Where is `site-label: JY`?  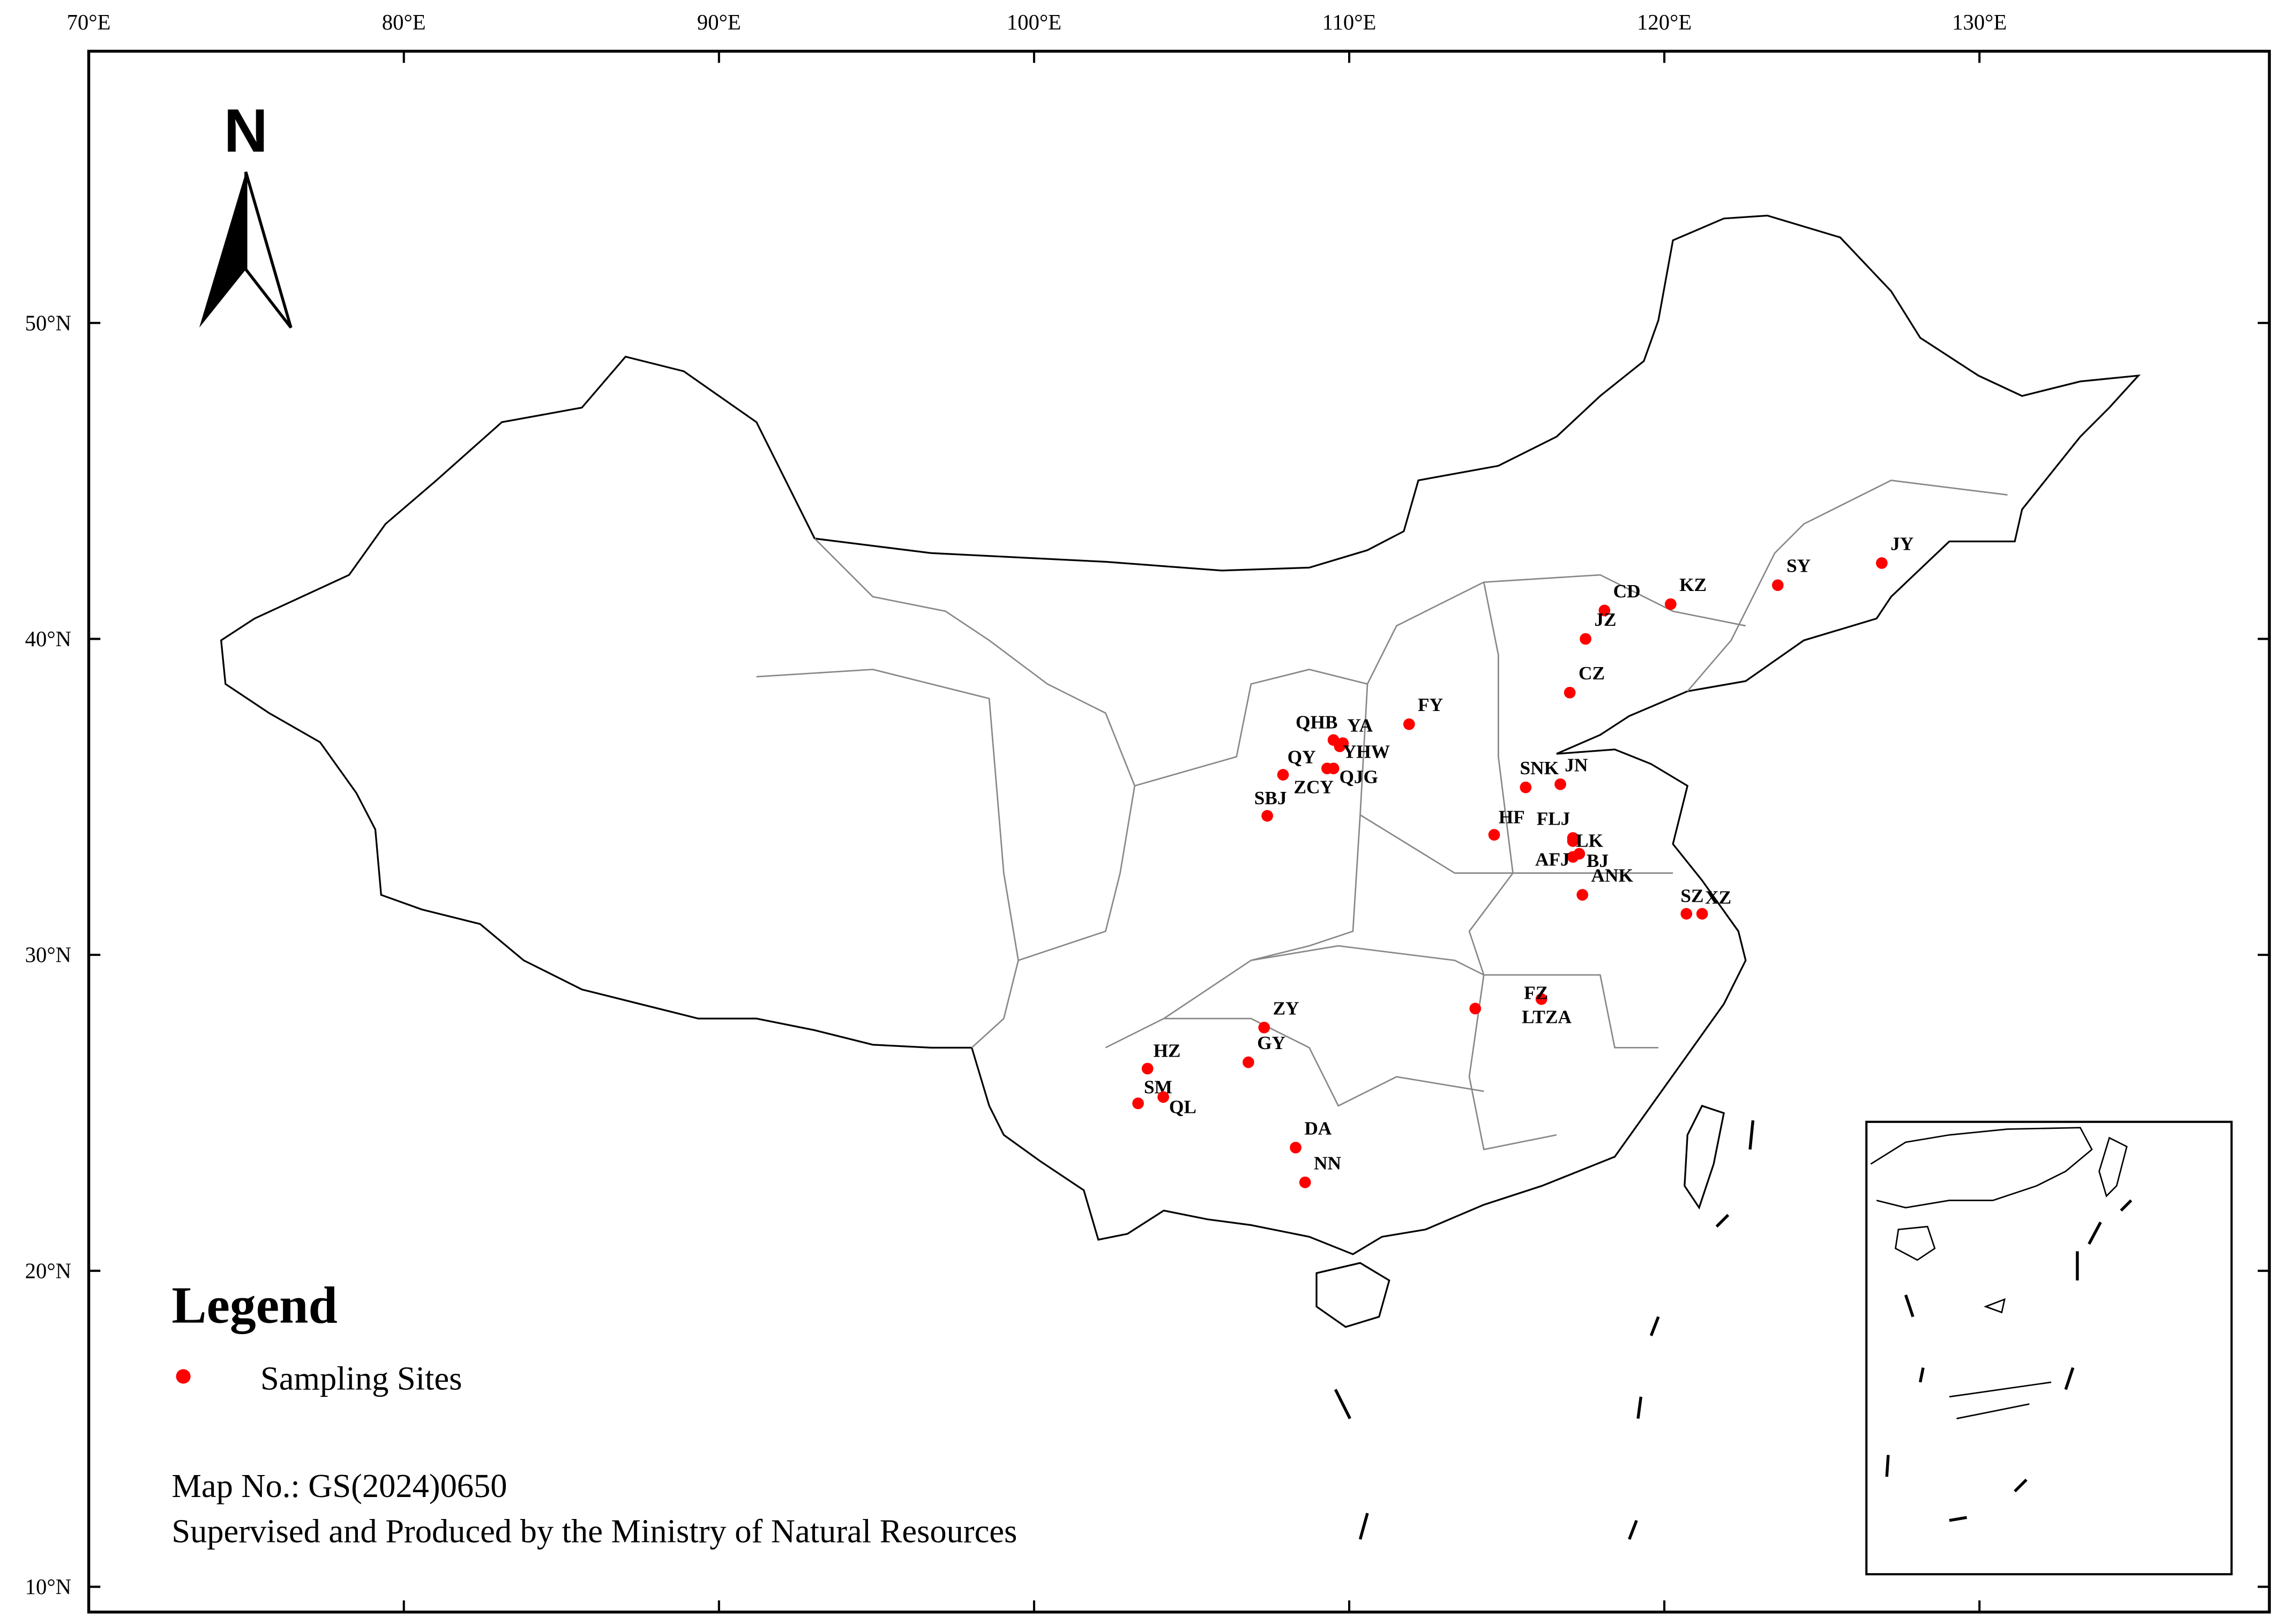
site-label: JY is located at coordinates (1901, 543).